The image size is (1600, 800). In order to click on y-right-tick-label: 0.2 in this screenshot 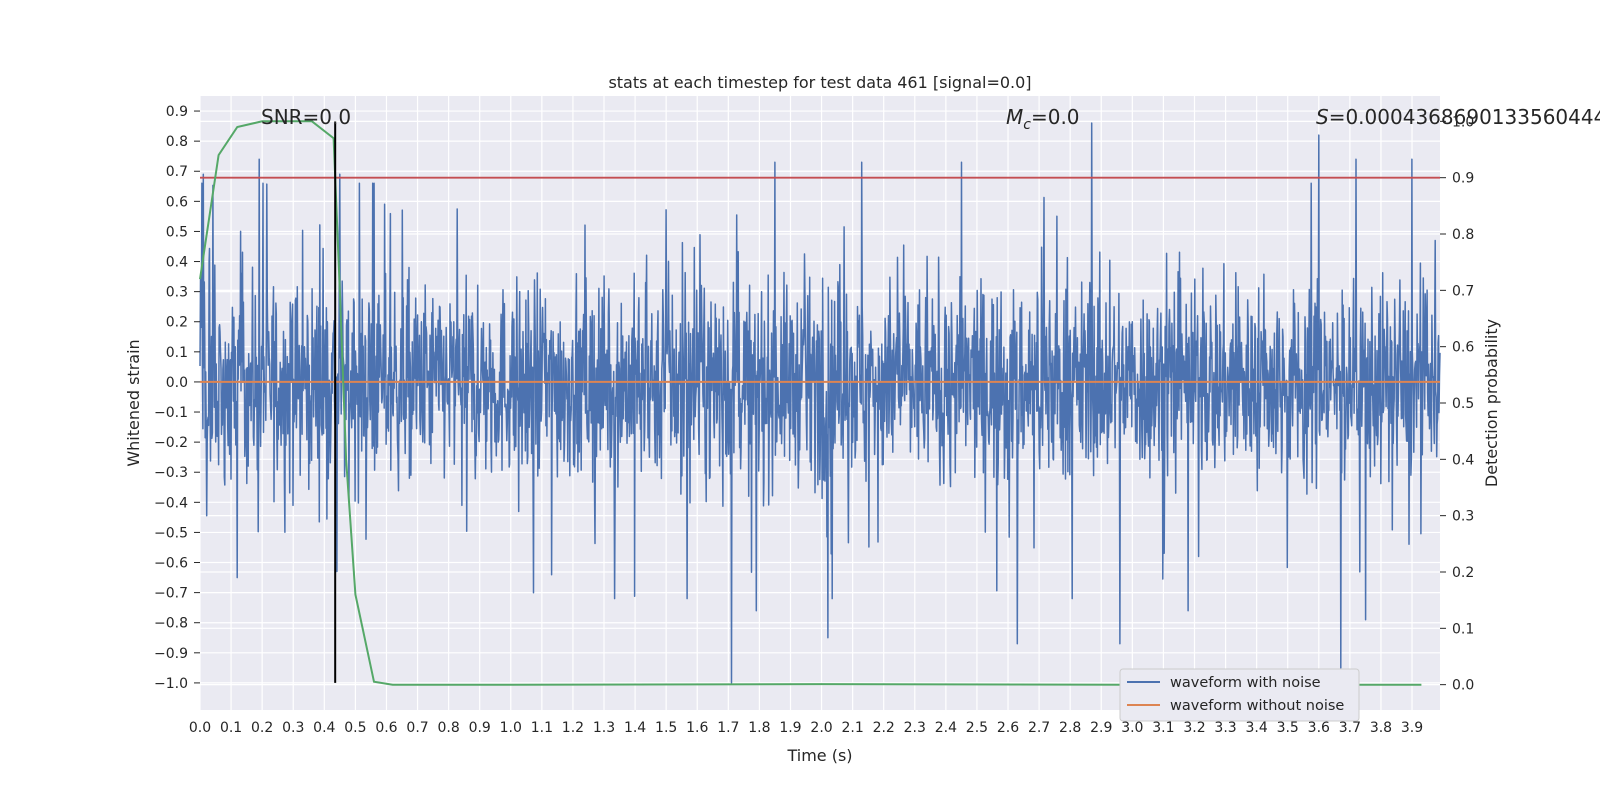, I will do `click(1463, 573)`.